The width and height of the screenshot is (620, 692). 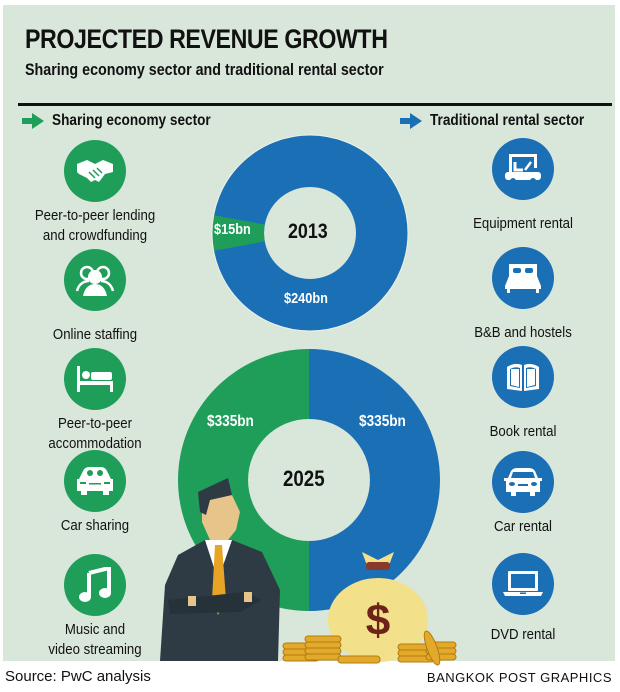 I want to click on header-divider, so click(x=315, y=104).